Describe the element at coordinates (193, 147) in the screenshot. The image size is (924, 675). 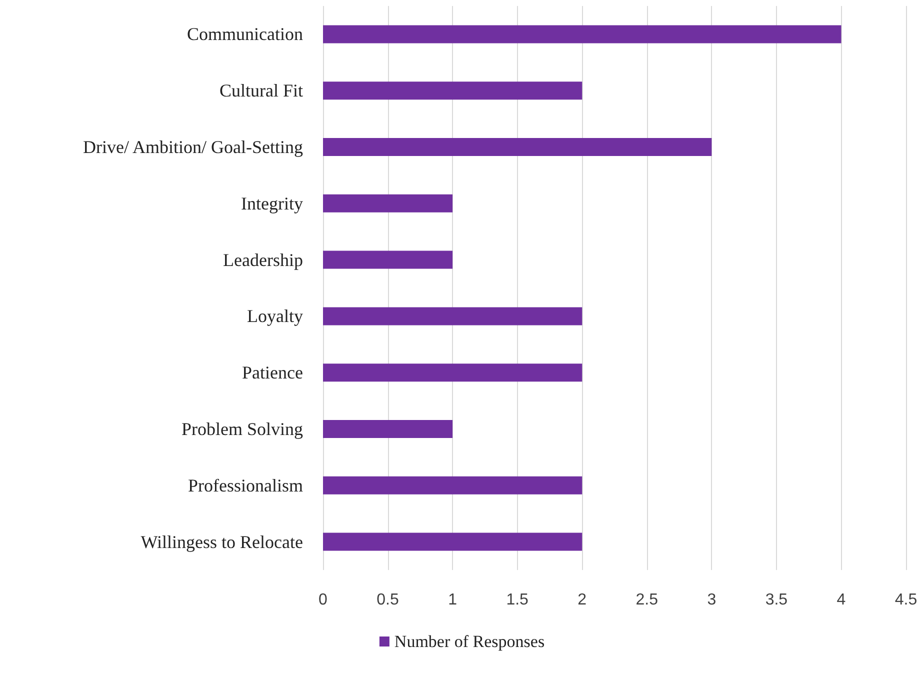
I see `y-tick-label: Drive/ Ambition/ Goal-Setting` at that location.